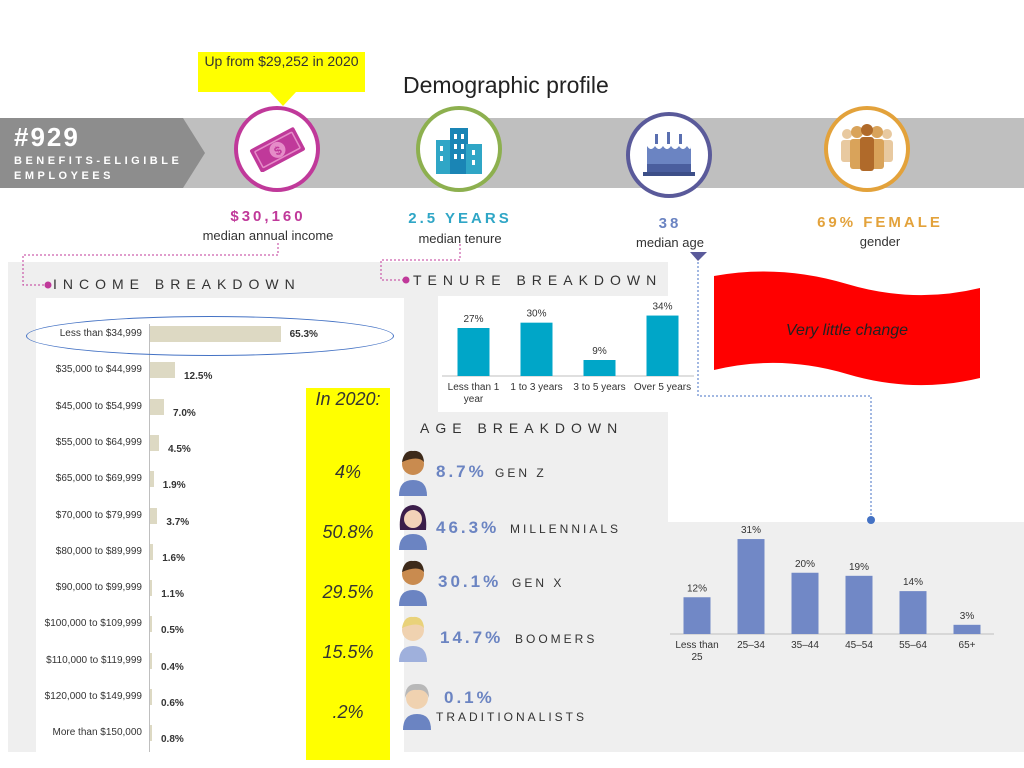 The height and width of the screenshot is (768, 1024). What do you see at coordinates (662, 387) in the screenshot?
I see `tenure-tick-label: Over 5 years` at bounding box center [662, 387].